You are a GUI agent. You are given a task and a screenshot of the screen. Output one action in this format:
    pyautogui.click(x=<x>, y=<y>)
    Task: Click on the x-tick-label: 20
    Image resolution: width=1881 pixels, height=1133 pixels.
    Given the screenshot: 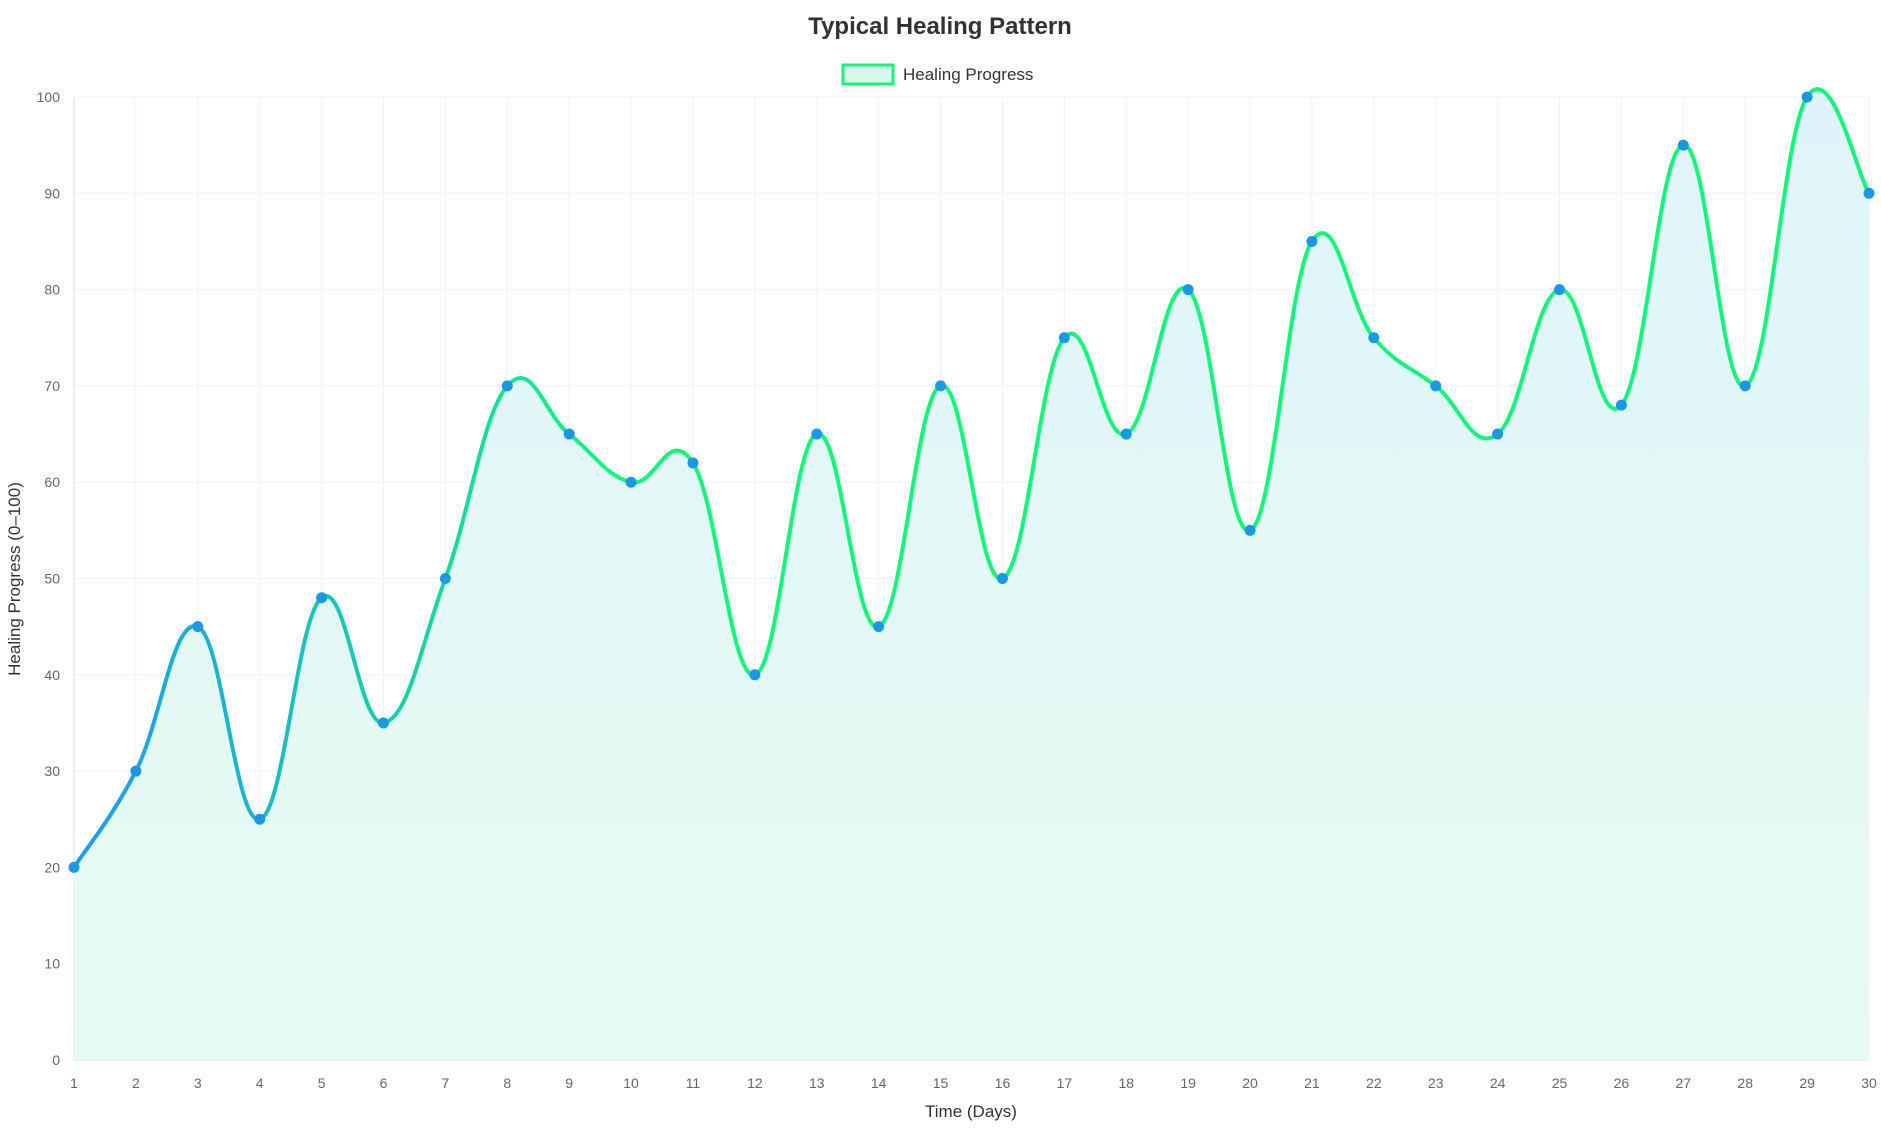 What is the action you would take?
    pyautogui.click(x=1250, y=1083)
    